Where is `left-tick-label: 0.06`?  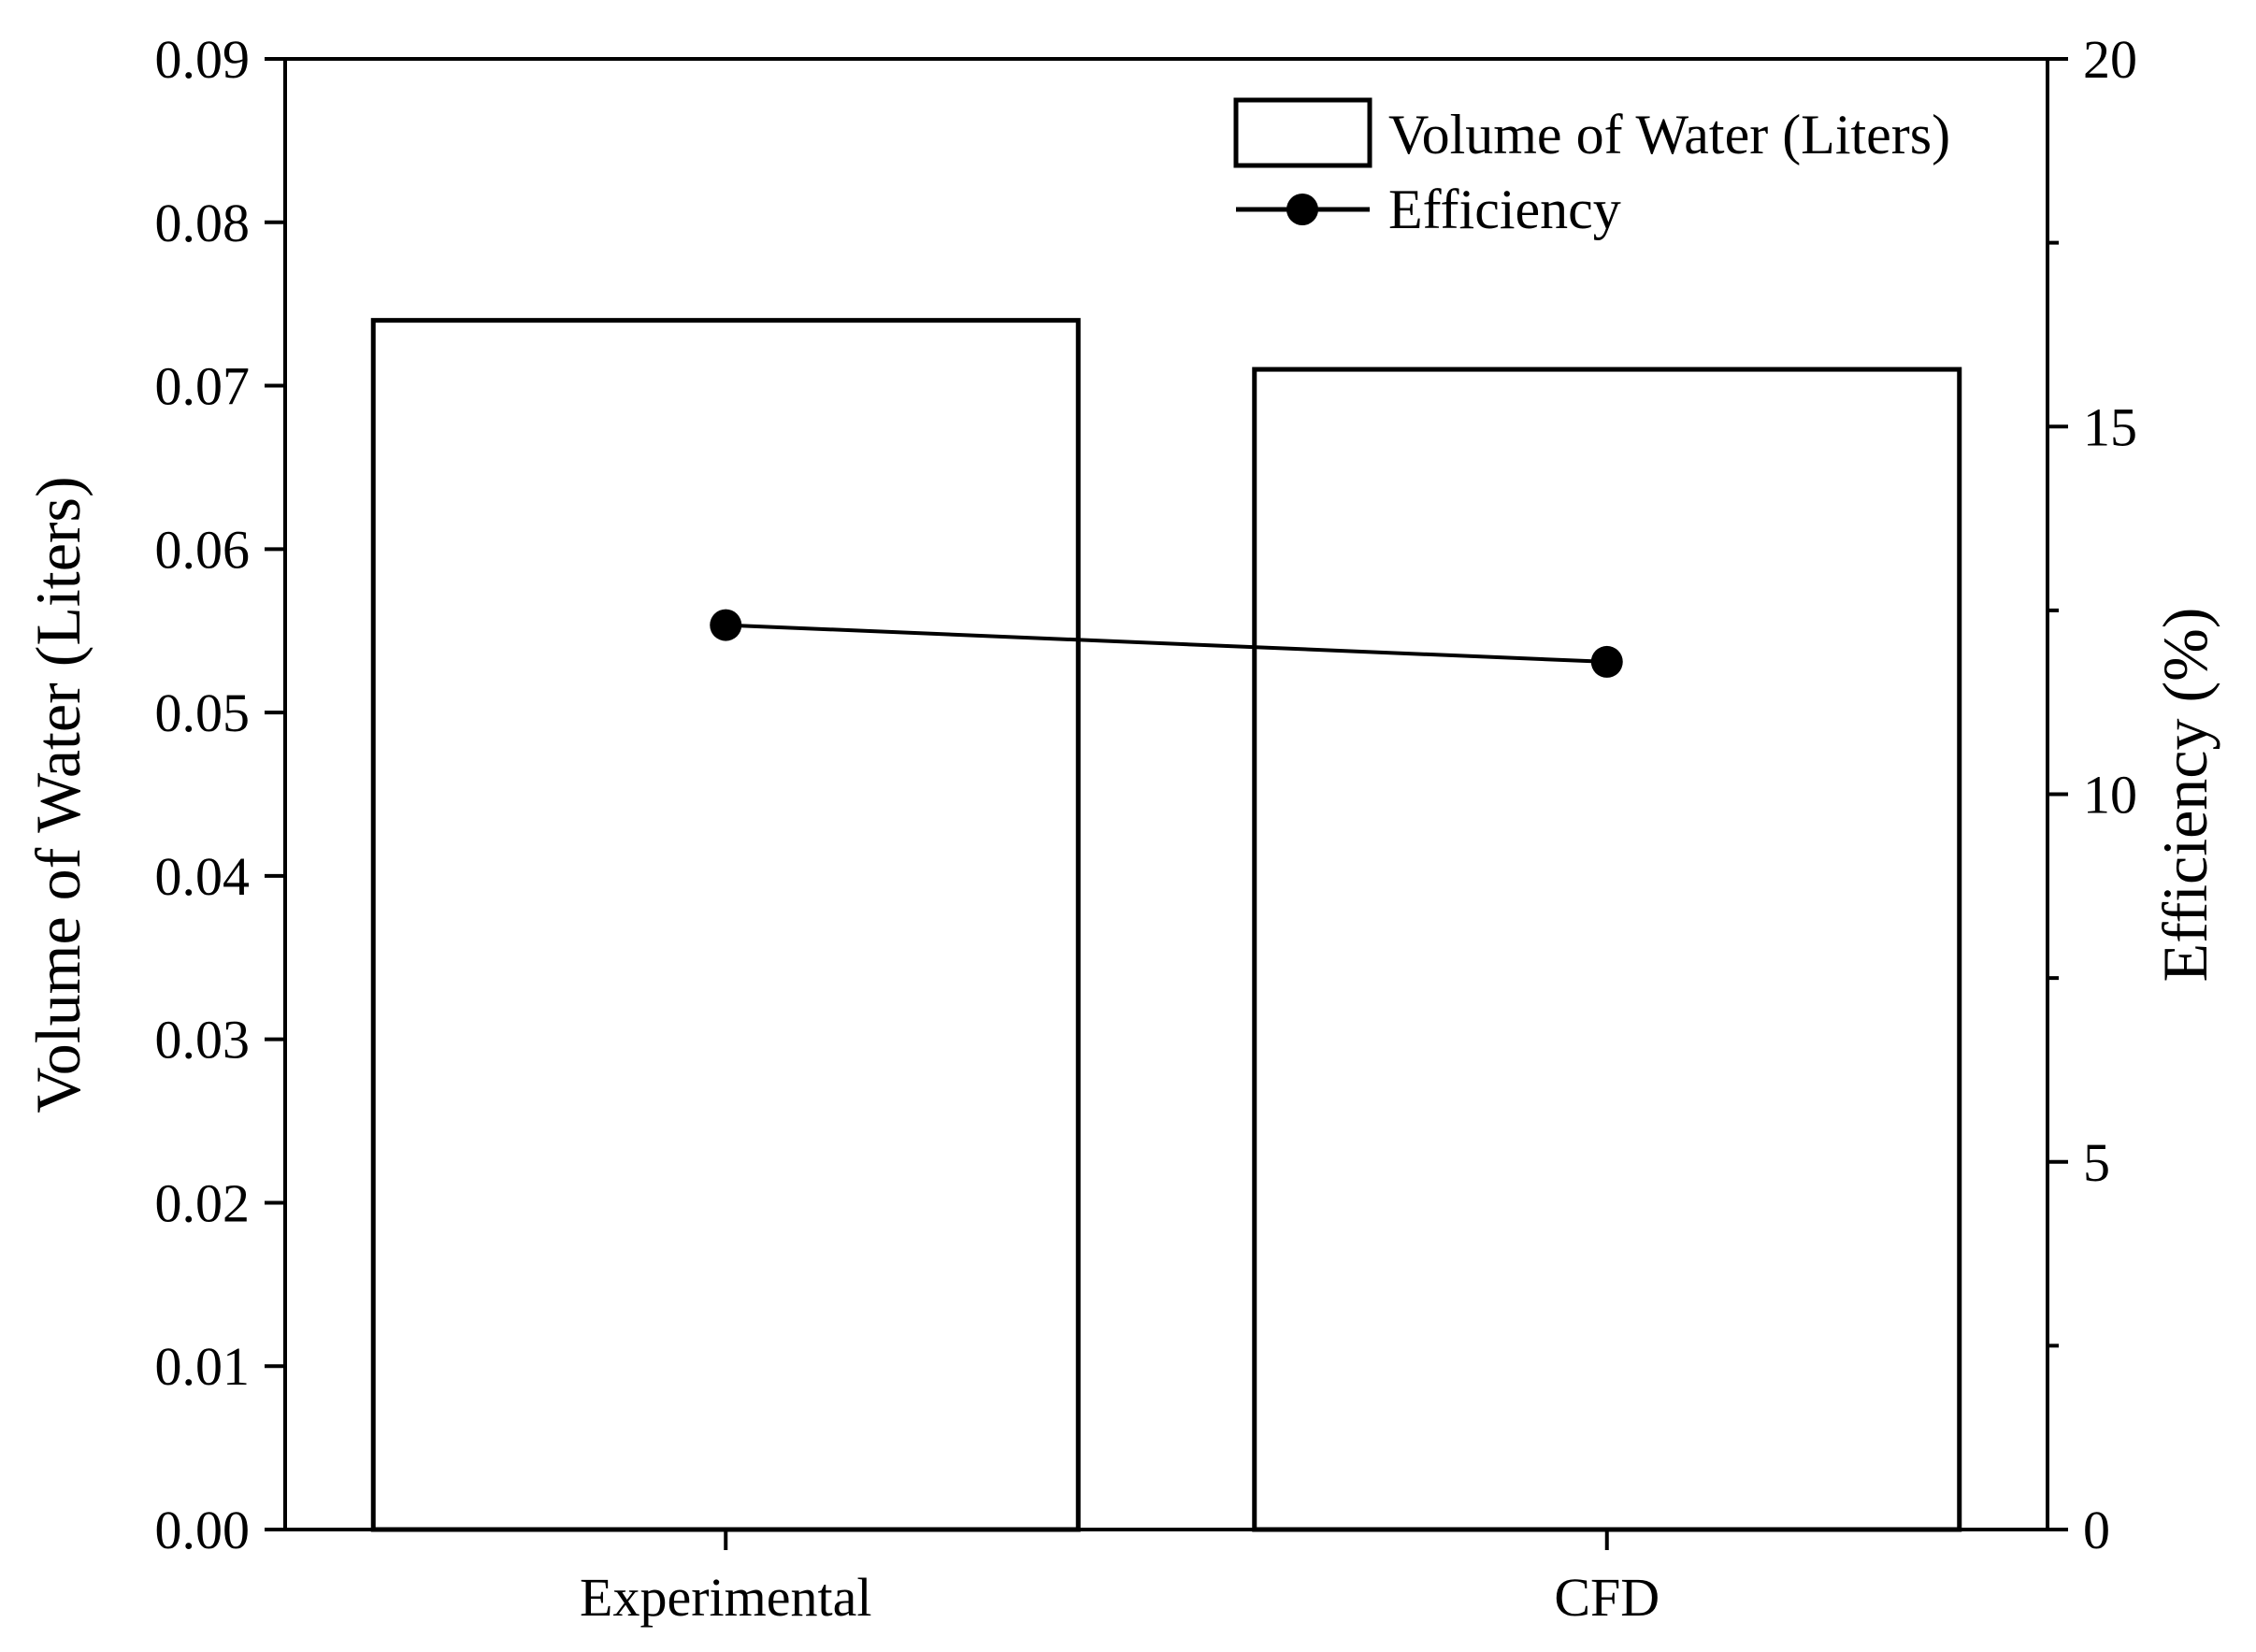 left-tick-label: 0.06 is located at coordinates (203, 549).